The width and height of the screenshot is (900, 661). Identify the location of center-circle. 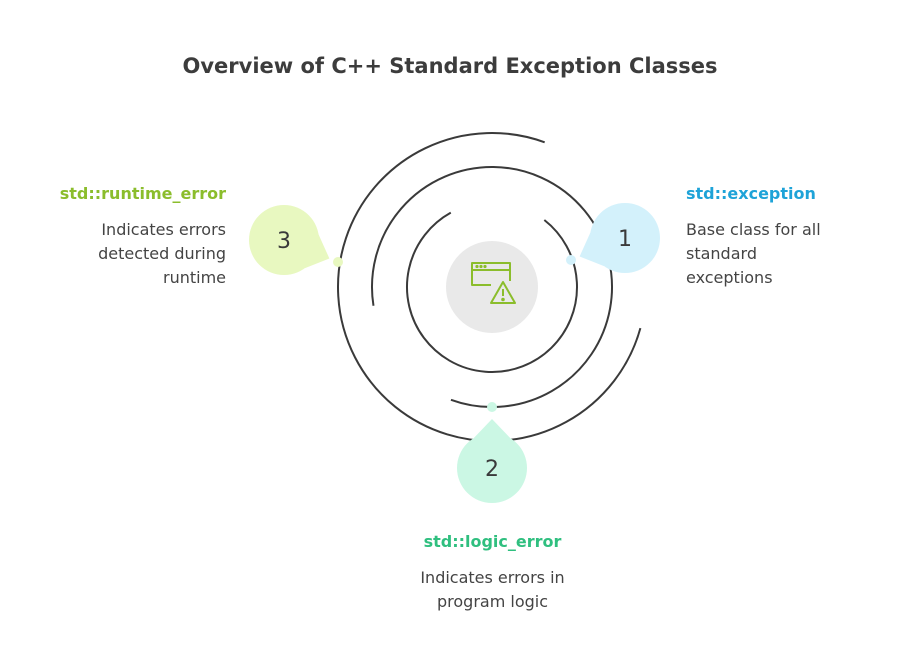
(492, 287).